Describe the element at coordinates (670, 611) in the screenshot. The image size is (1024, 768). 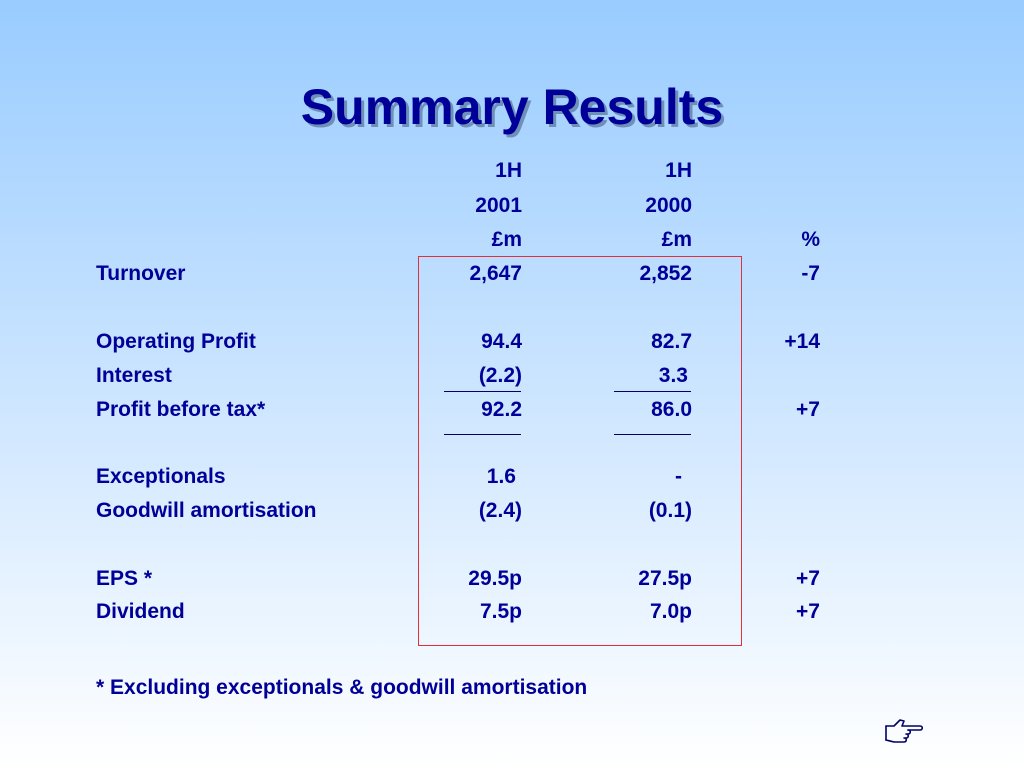
I see `value-dividend-2000: 7.0p` at that location.